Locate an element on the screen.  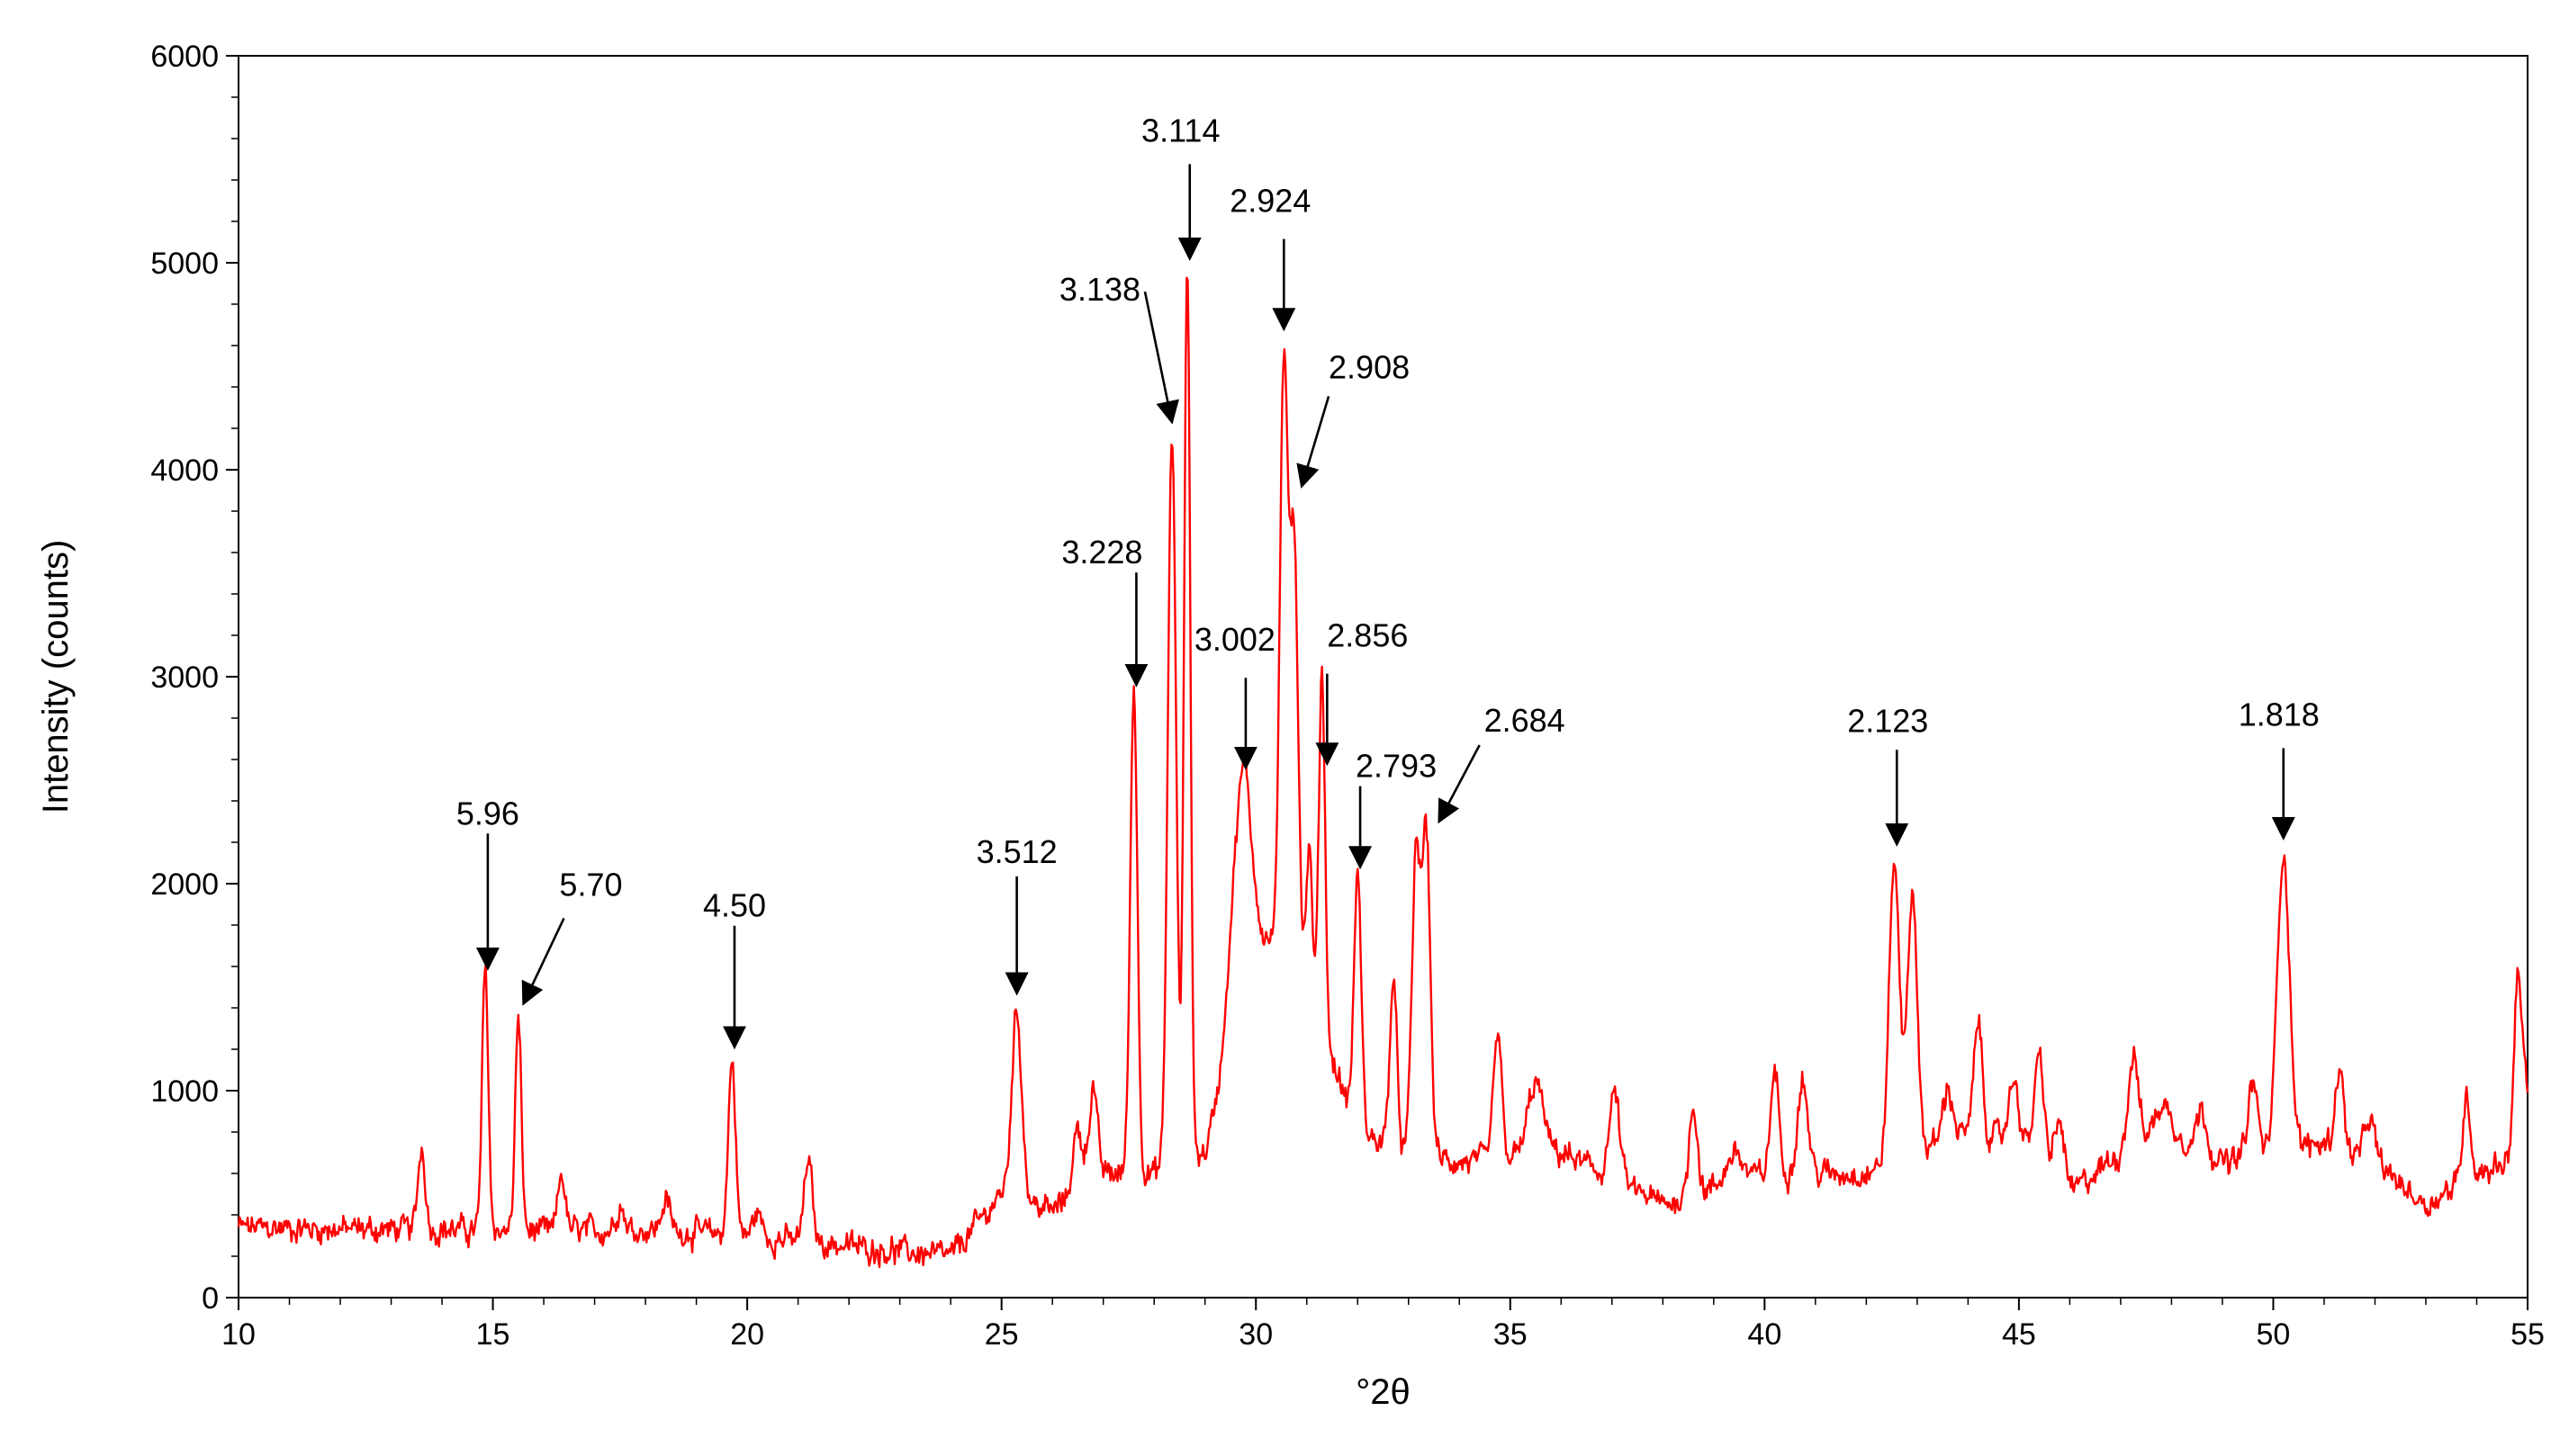
peak-label: 3.114 is located at coordinates (1180, 130).